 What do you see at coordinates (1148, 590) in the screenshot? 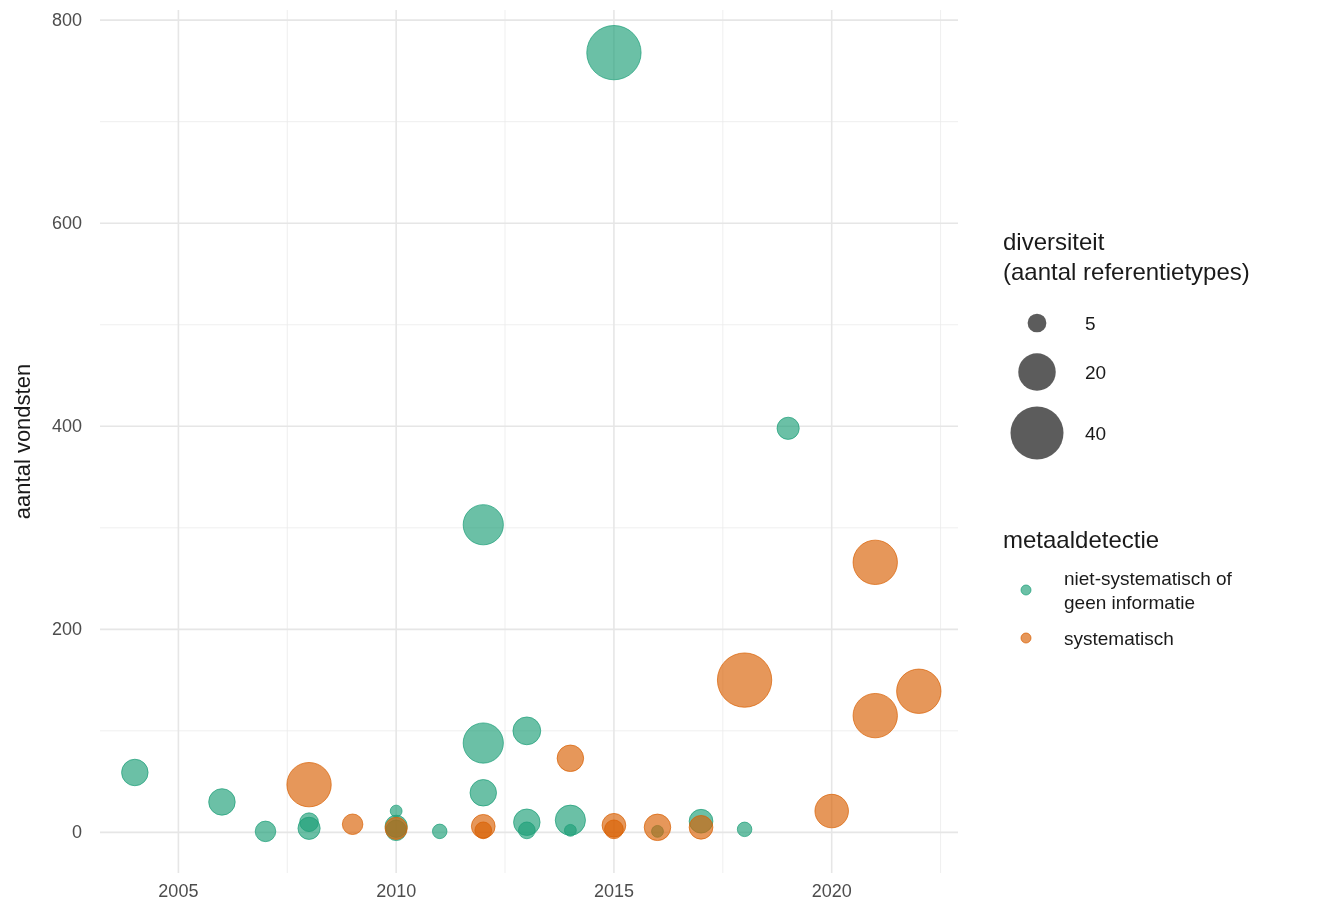
I see `legend-label: niet-systematisch of geen informatie` at bounding box center [1148, 590].